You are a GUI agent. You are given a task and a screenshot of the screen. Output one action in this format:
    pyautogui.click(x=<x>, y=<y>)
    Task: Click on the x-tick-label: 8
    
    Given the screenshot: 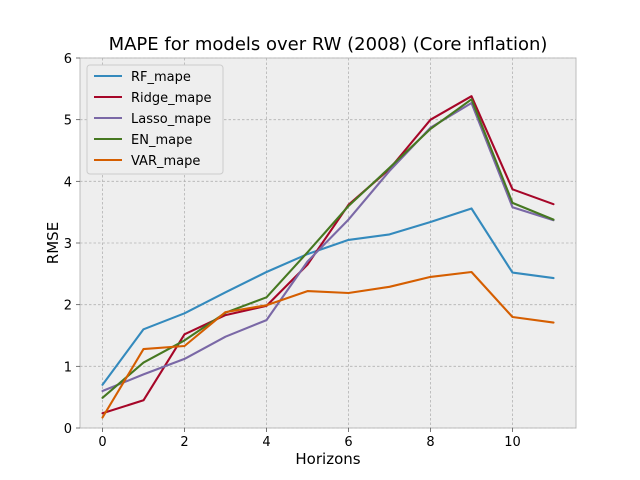 What is the action you would take?
    pyautogui.click(x=430, y=442)
    